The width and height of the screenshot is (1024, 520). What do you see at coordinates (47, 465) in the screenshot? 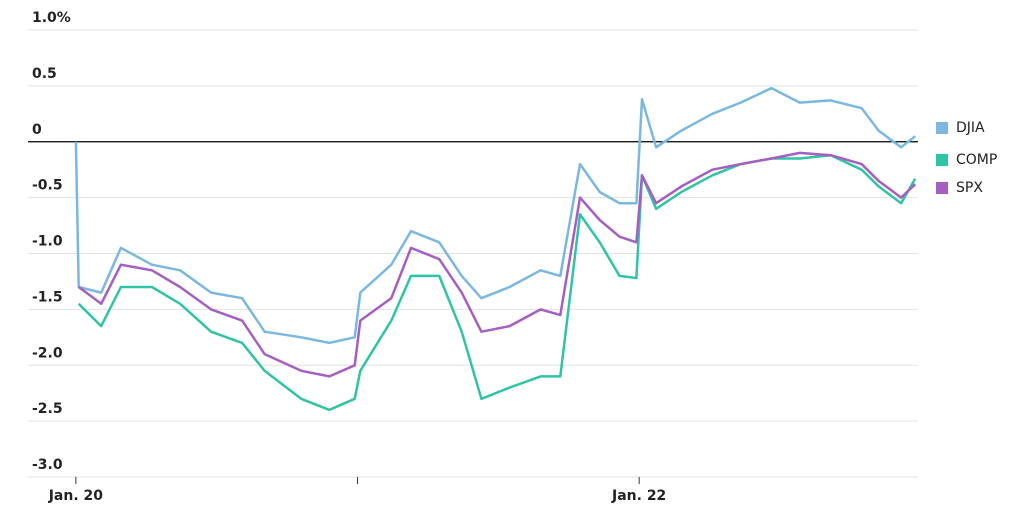
I see `y-tick-label: -3.0` at bounding box center [47, 465].